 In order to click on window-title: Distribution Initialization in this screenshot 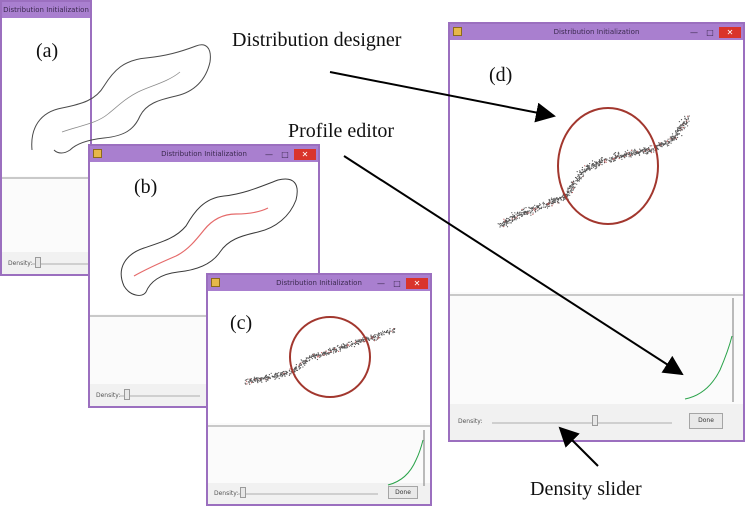, I will do `click(319, 283)`.